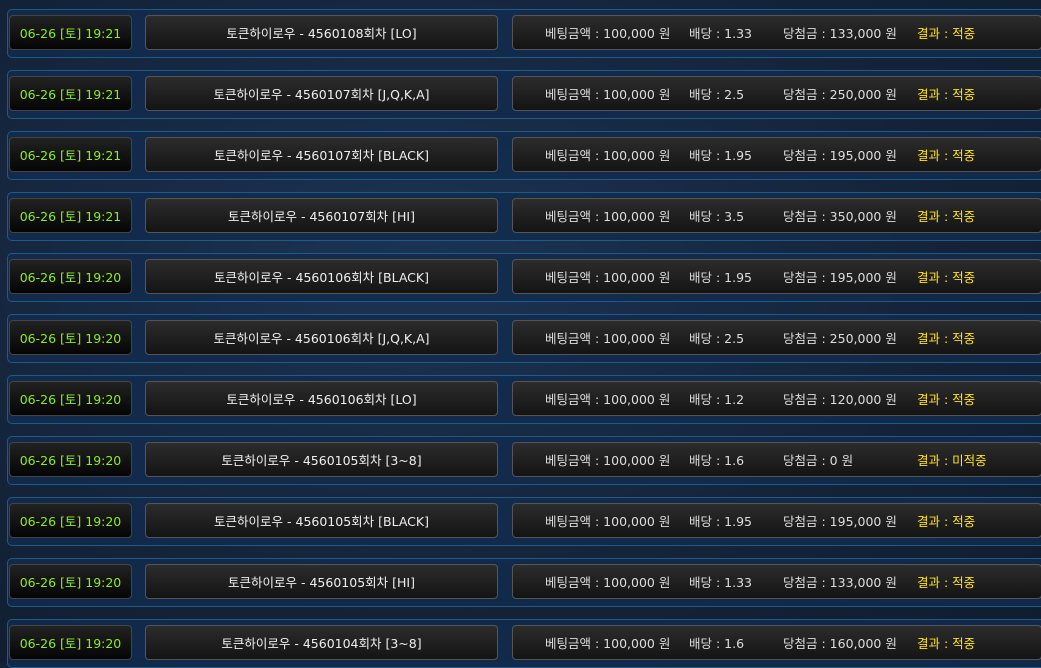 Image resolution: width=1041 pixels, height=668 pixels. I want to click on win-value: 160,000, so click(855, 643).